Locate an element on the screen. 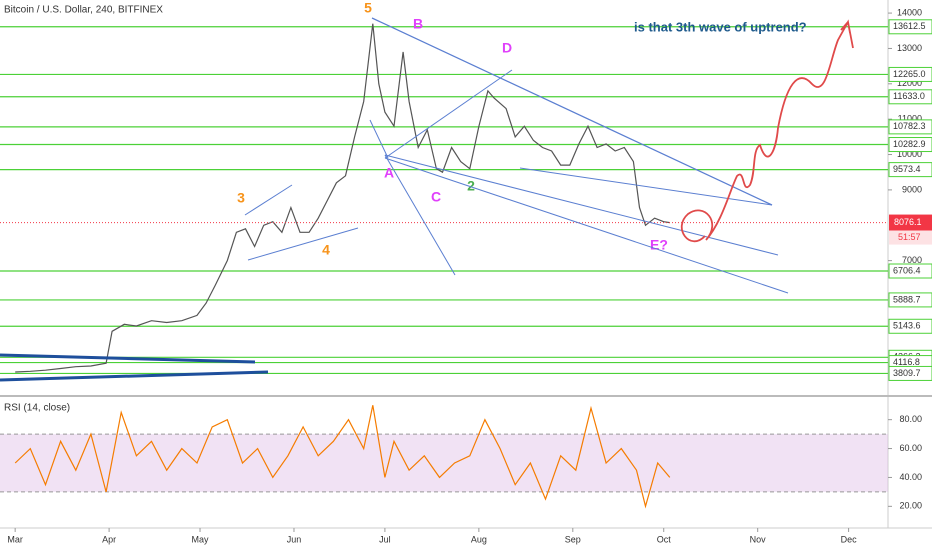  y-tick-label: 60.00 is located at coordinates (910, 448).